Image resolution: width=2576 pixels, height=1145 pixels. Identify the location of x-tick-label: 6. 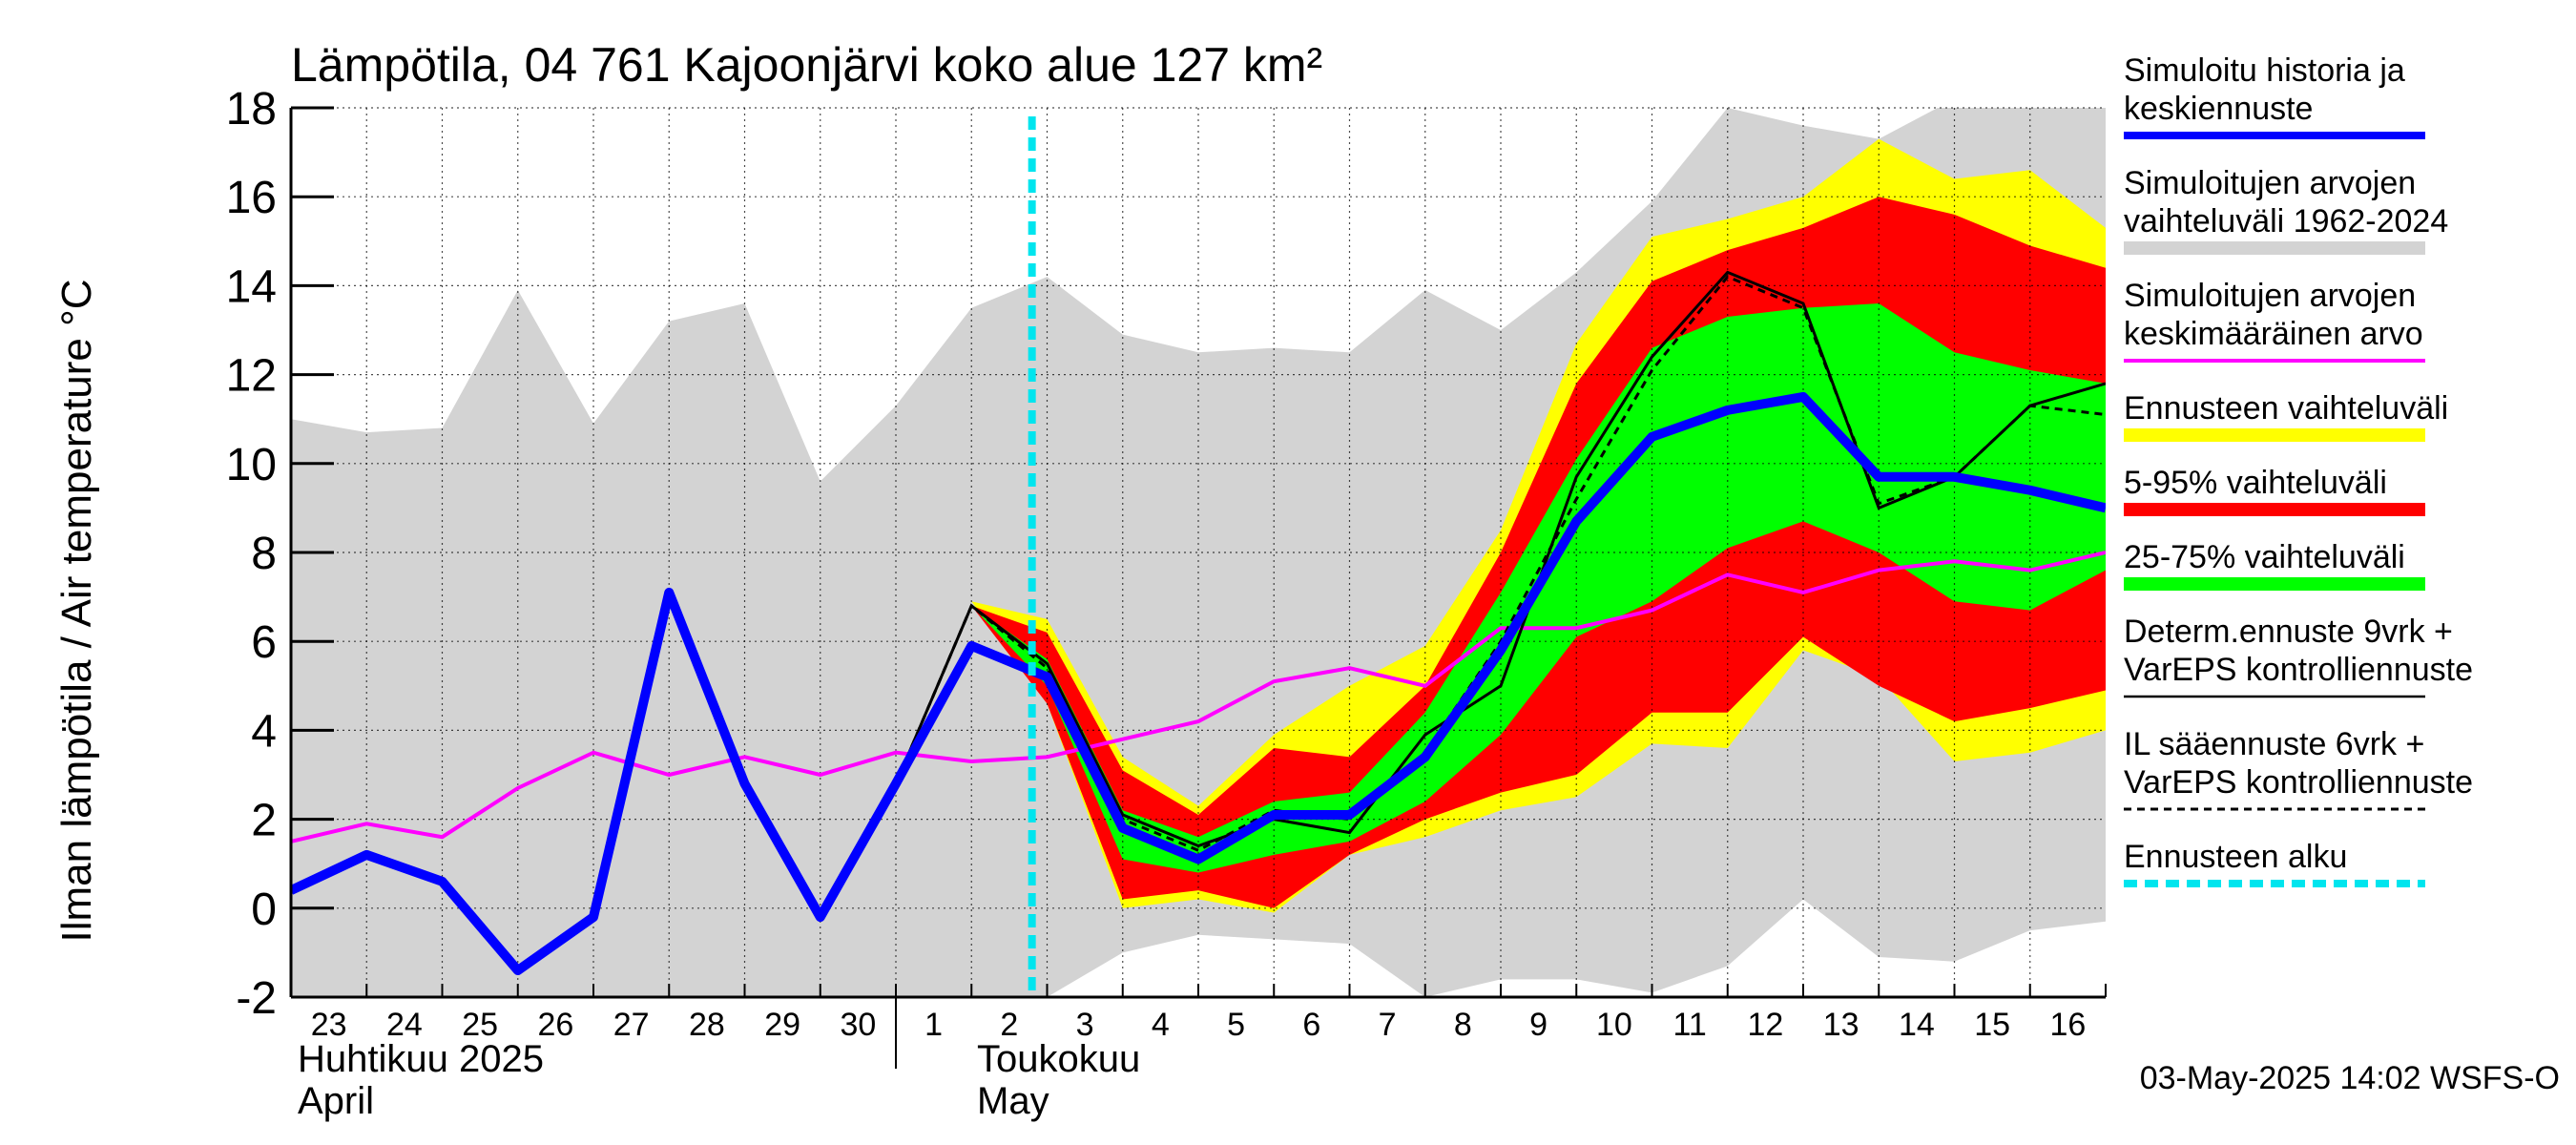
(1311, 1025).